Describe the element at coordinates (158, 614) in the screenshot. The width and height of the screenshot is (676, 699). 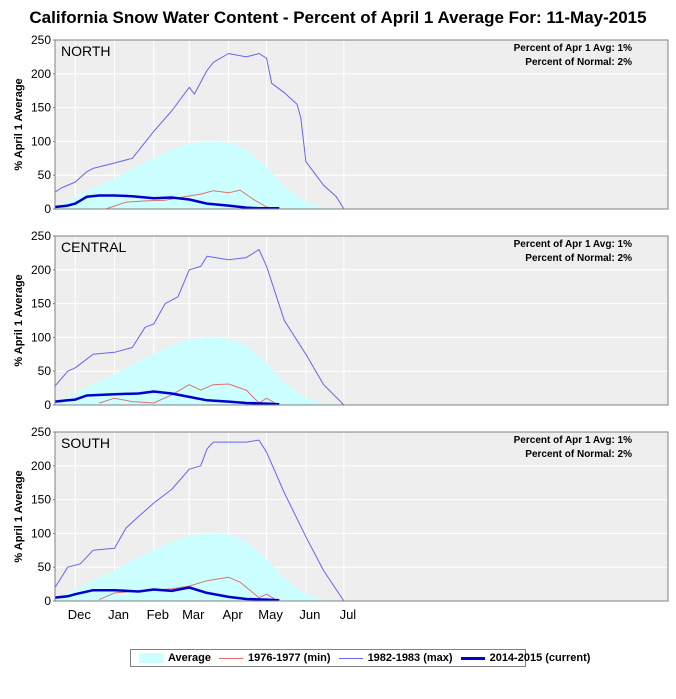
I see `x-tick-label: Feb` at that location.